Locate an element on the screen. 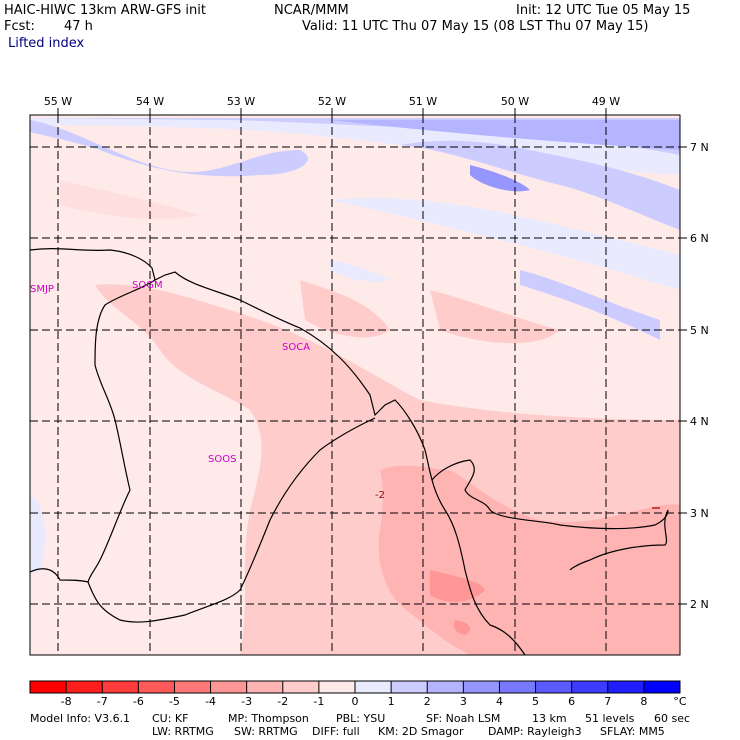  colorbar-tick-label: 7 is located at coordinates (607, 701).